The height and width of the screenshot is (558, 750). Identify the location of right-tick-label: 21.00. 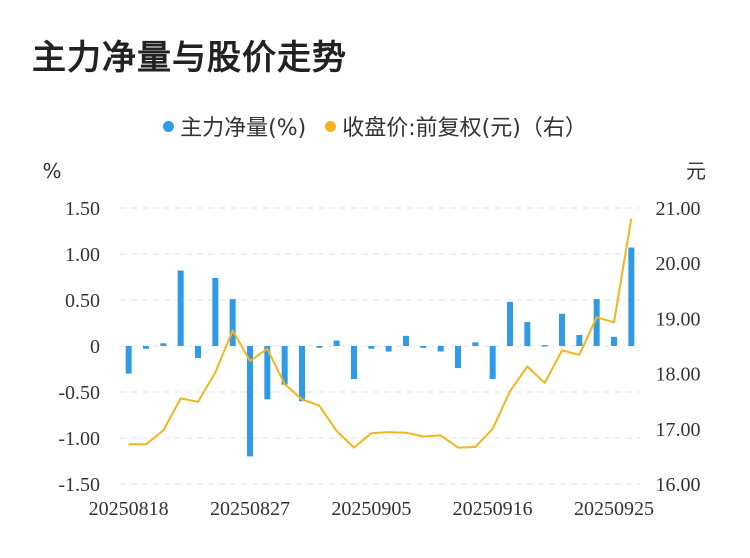
(678, 209).